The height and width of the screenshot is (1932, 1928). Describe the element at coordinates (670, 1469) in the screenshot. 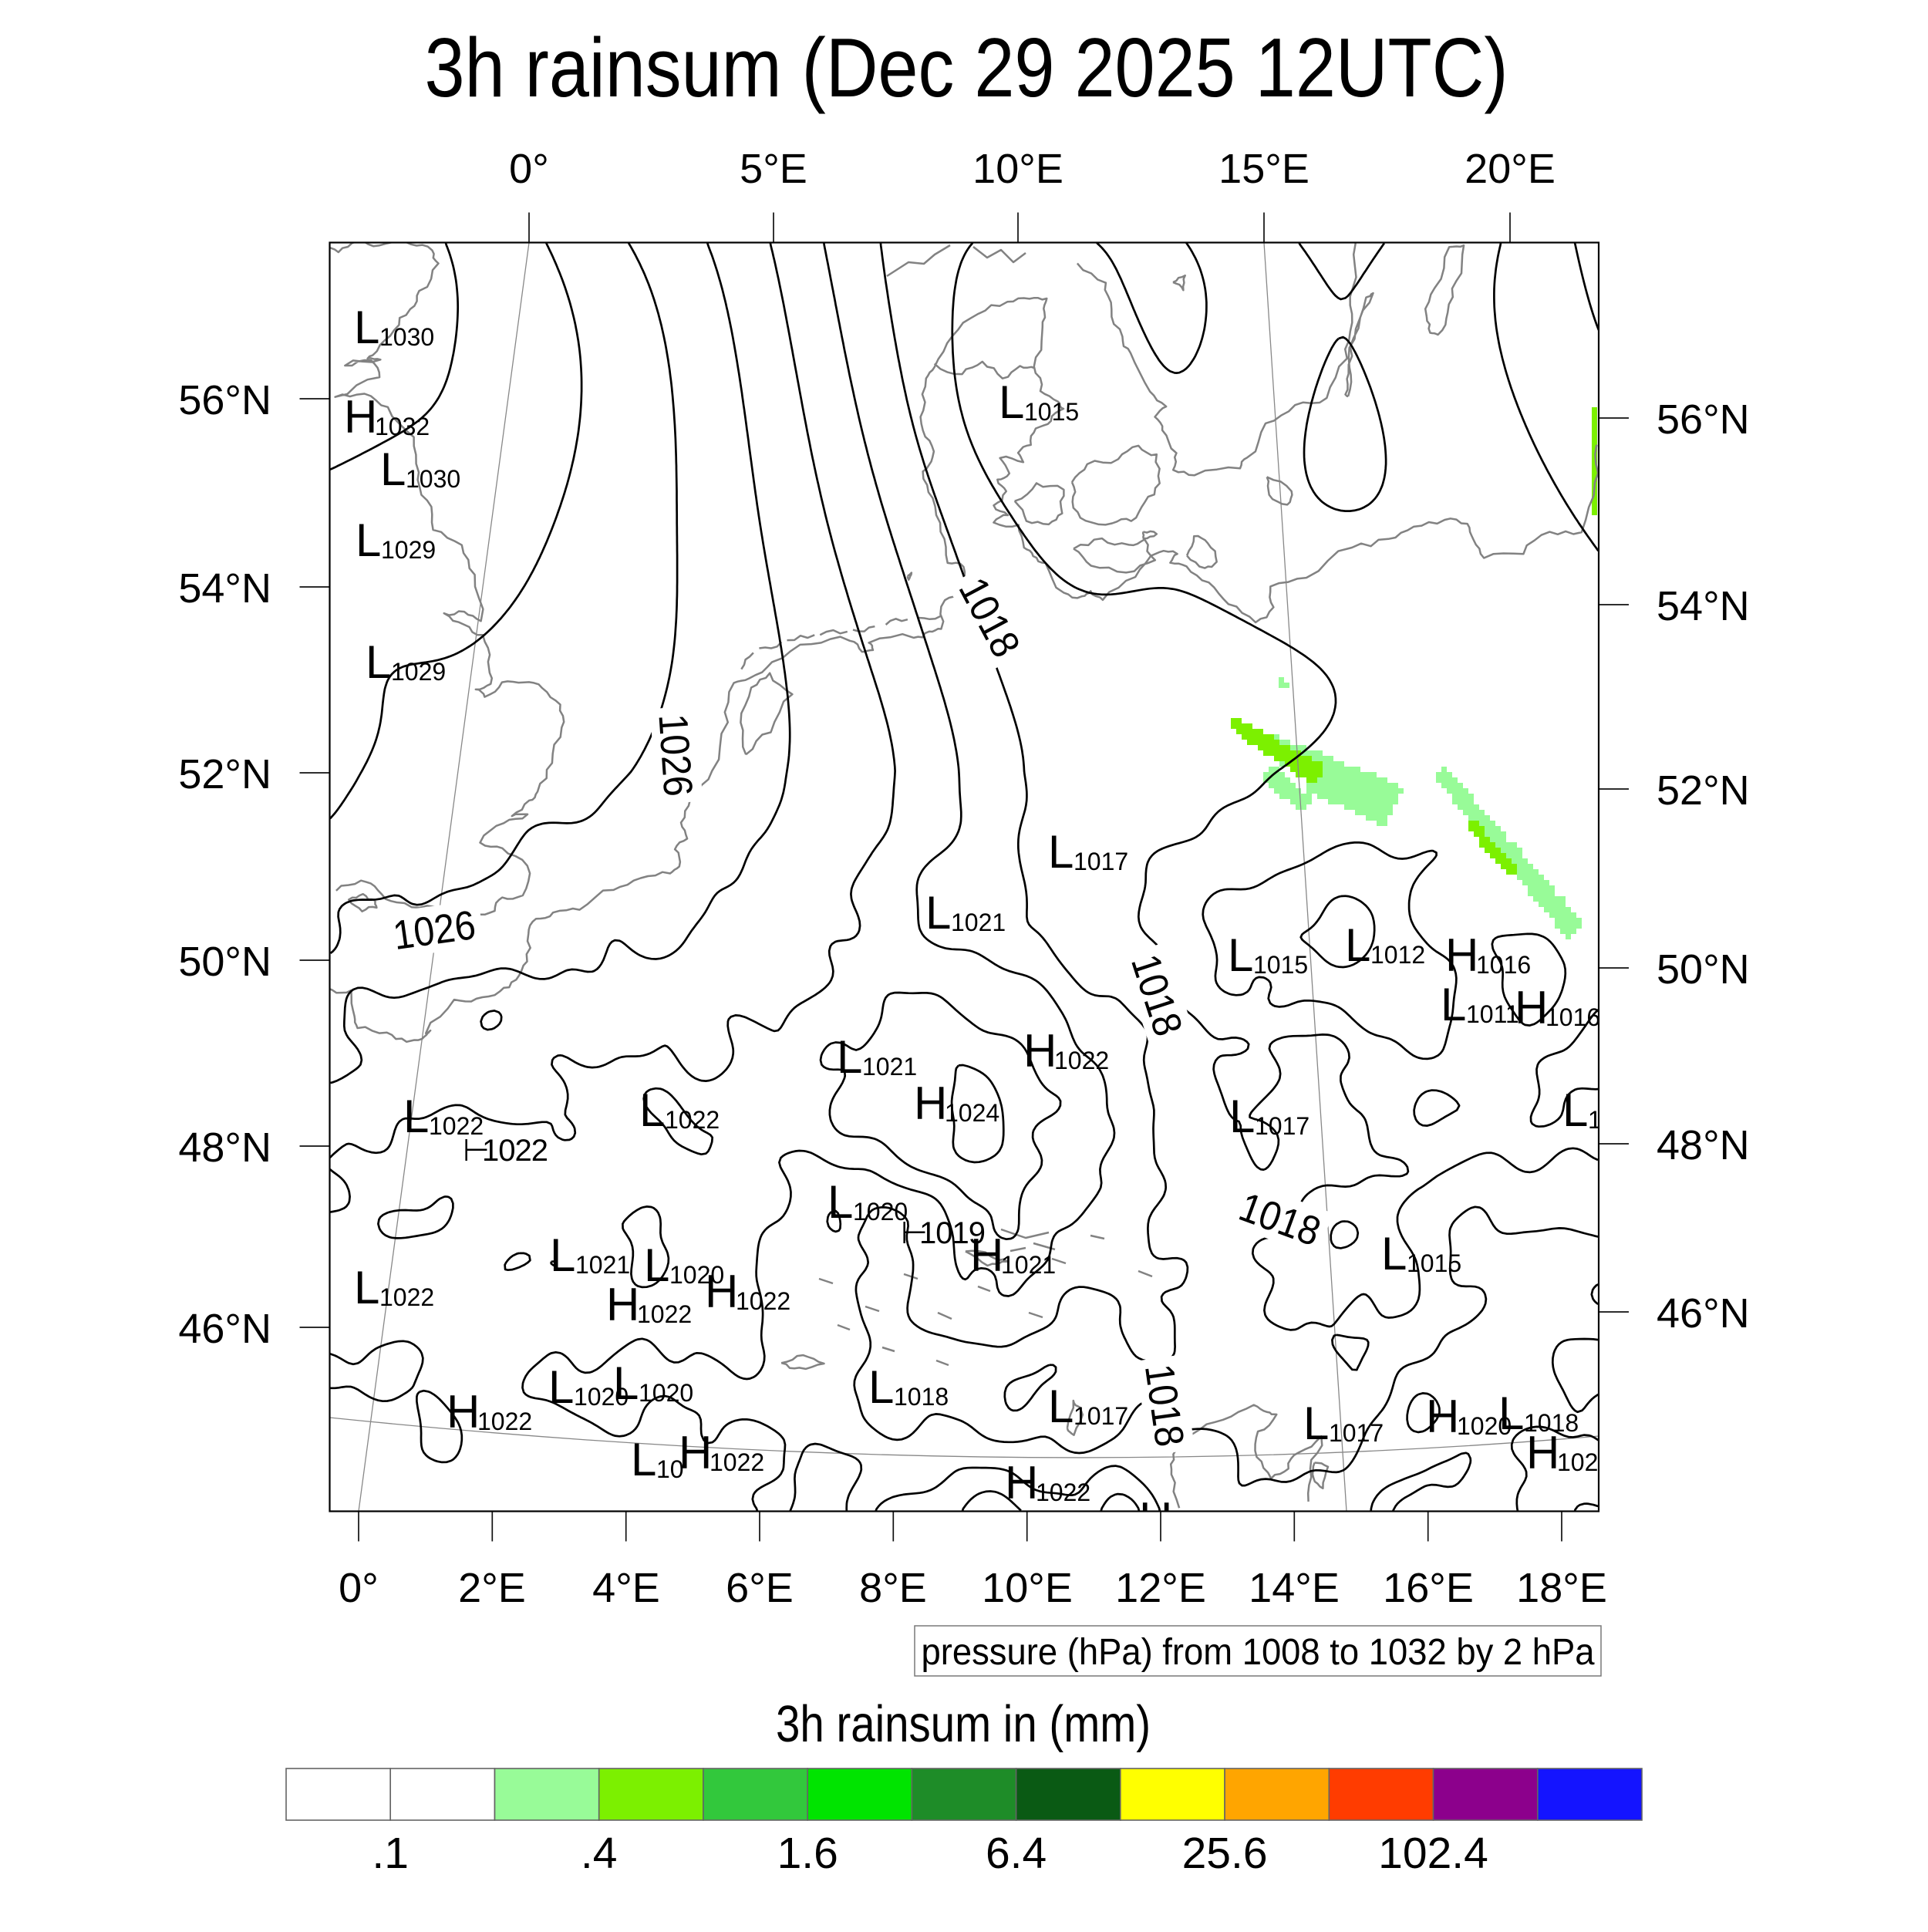

I see `svg-text: 10` at that location.